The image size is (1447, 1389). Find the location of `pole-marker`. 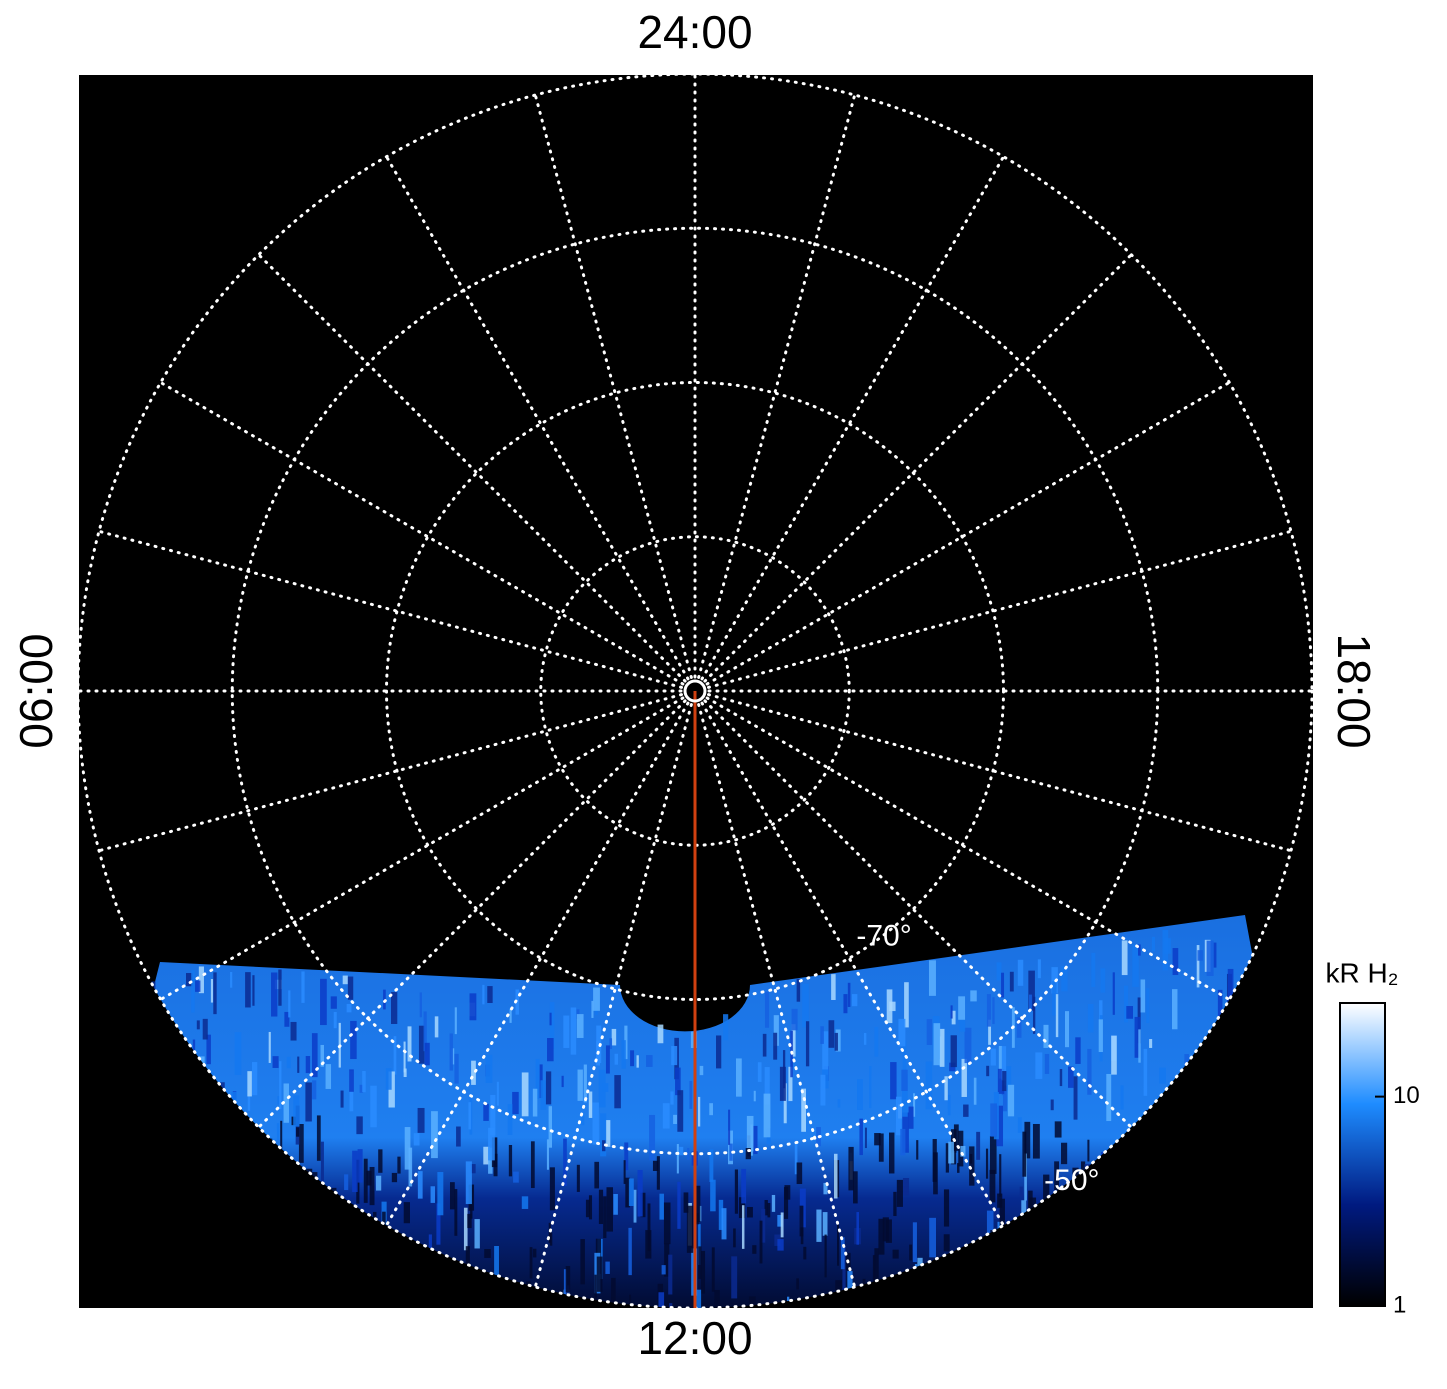

pole-marker is located at coordinates (695, 691).